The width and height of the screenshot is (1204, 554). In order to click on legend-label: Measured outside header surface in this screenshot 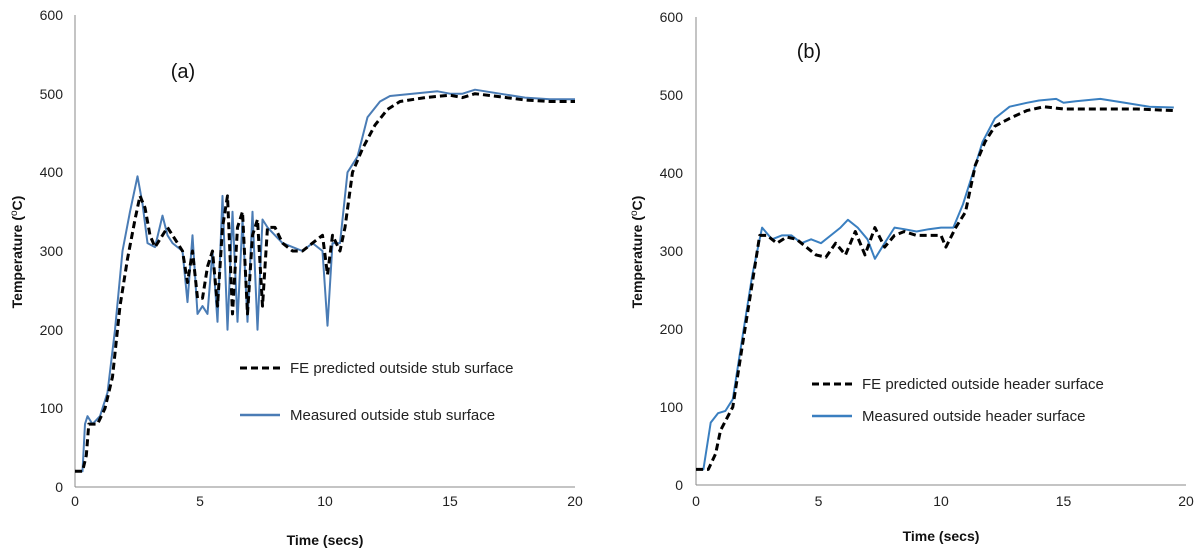, I will do `click(973, 416)`.